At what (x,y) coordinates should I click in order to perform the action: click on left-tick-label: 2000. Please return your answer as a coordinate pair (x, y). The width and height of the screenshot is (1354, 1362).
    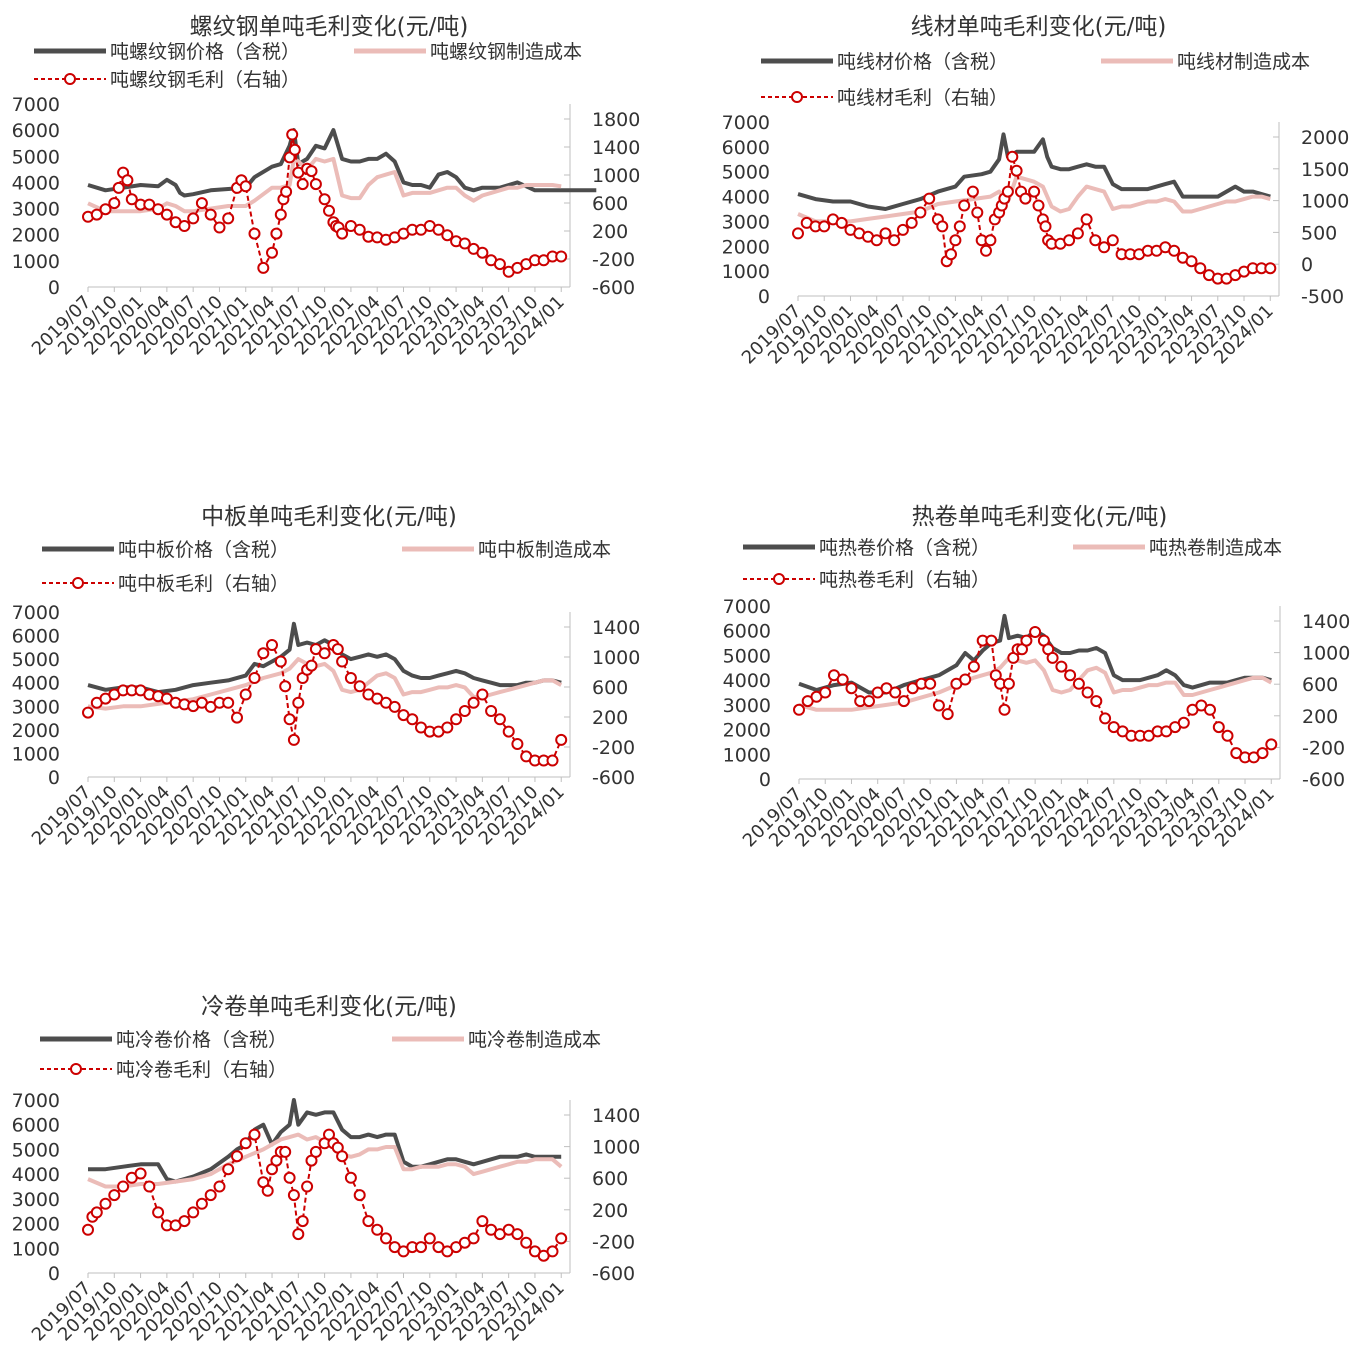
    Looking at the image, I should click on (36, 731).